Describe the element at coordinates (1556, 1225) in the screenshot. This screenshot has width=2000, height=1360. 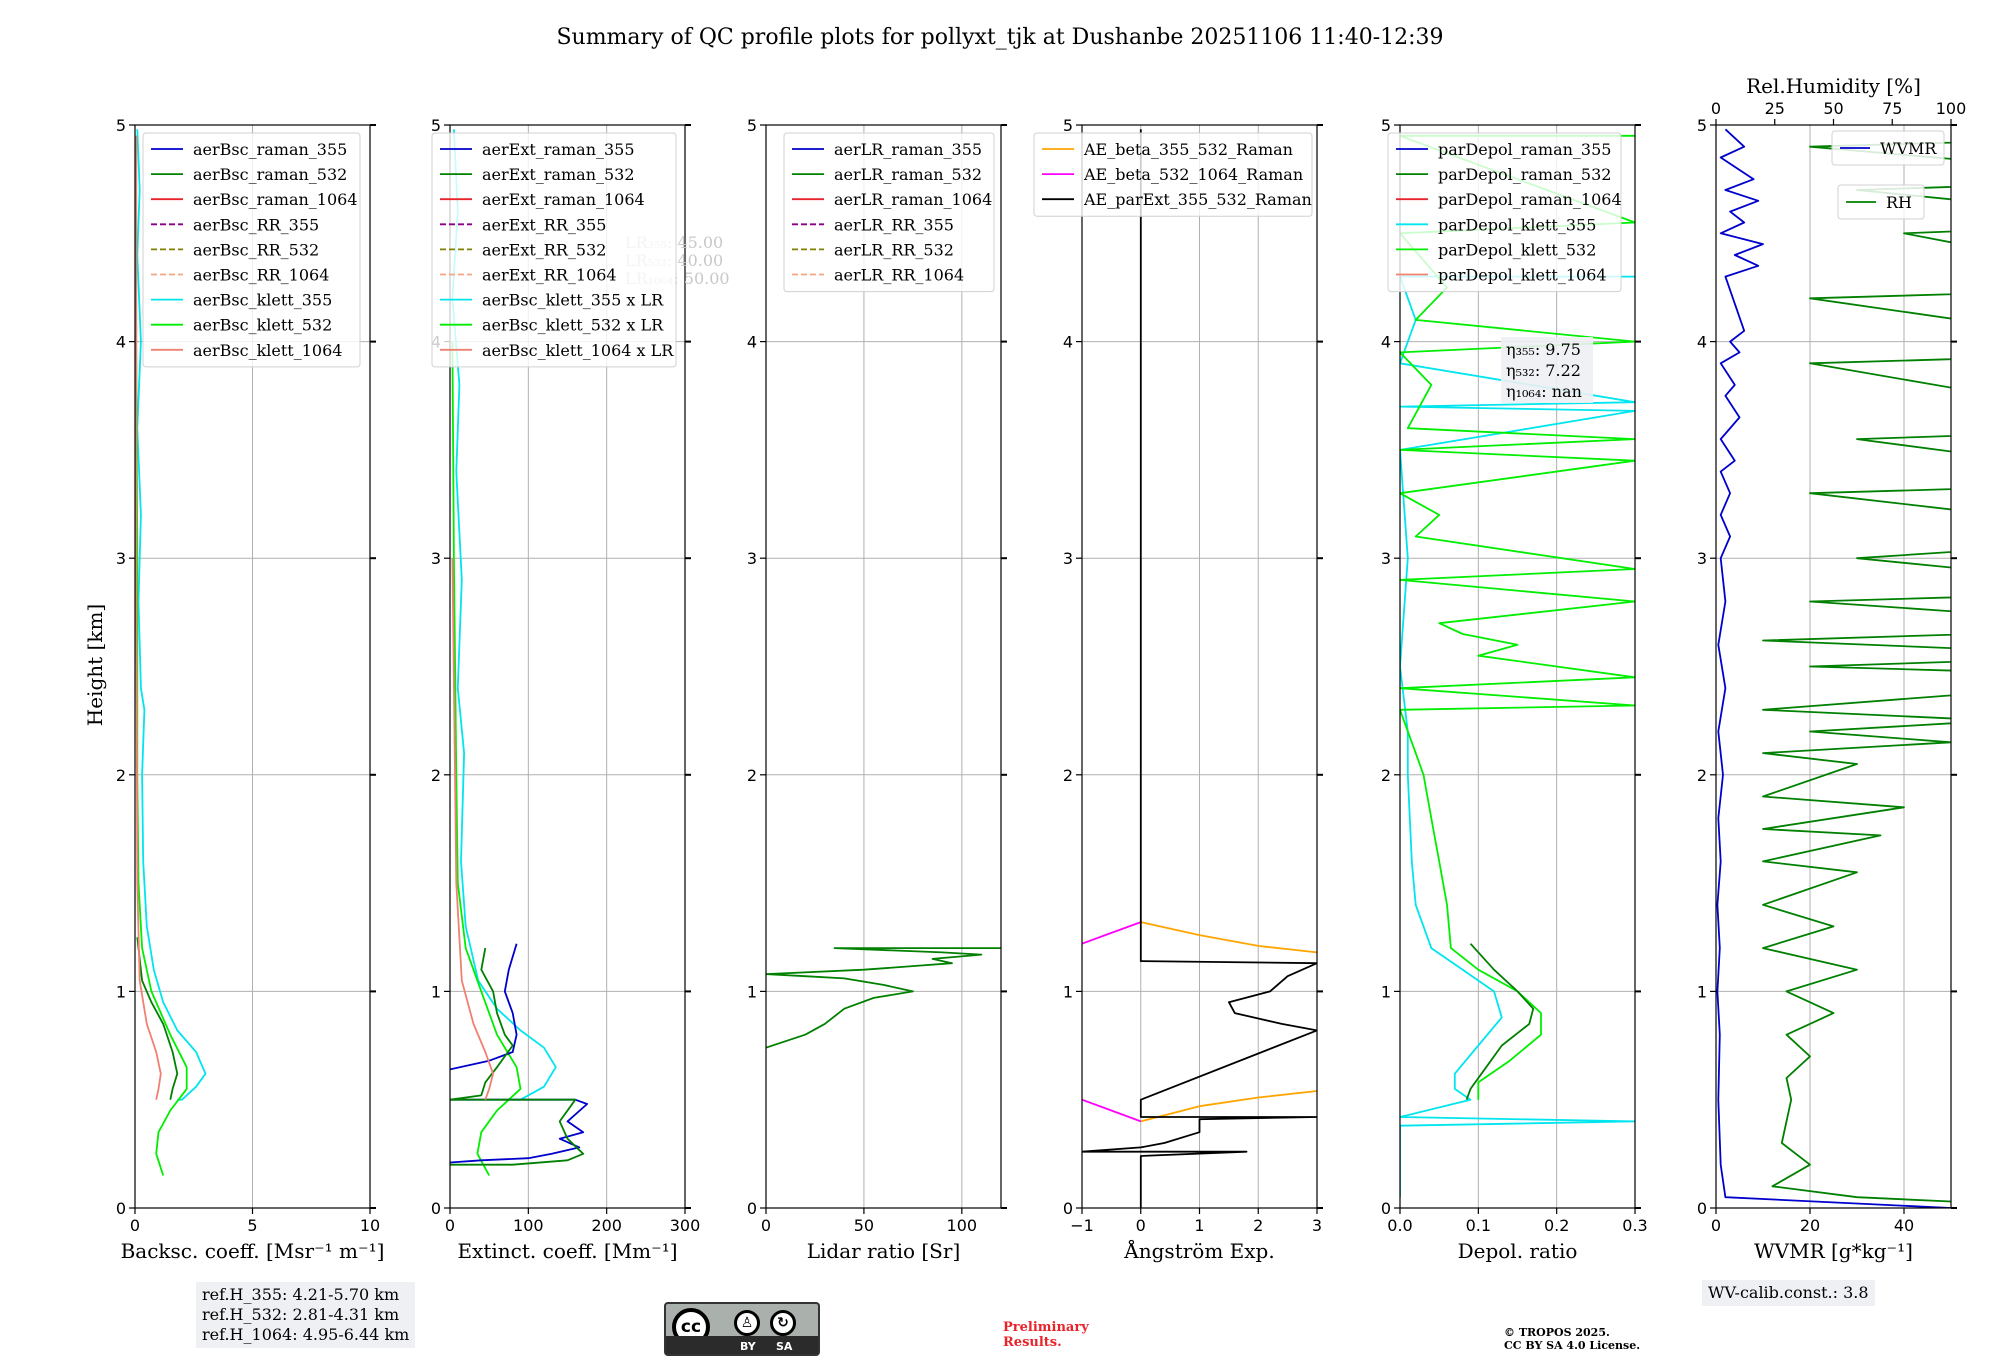
I see `x-tick-label: 0.2` at that location.